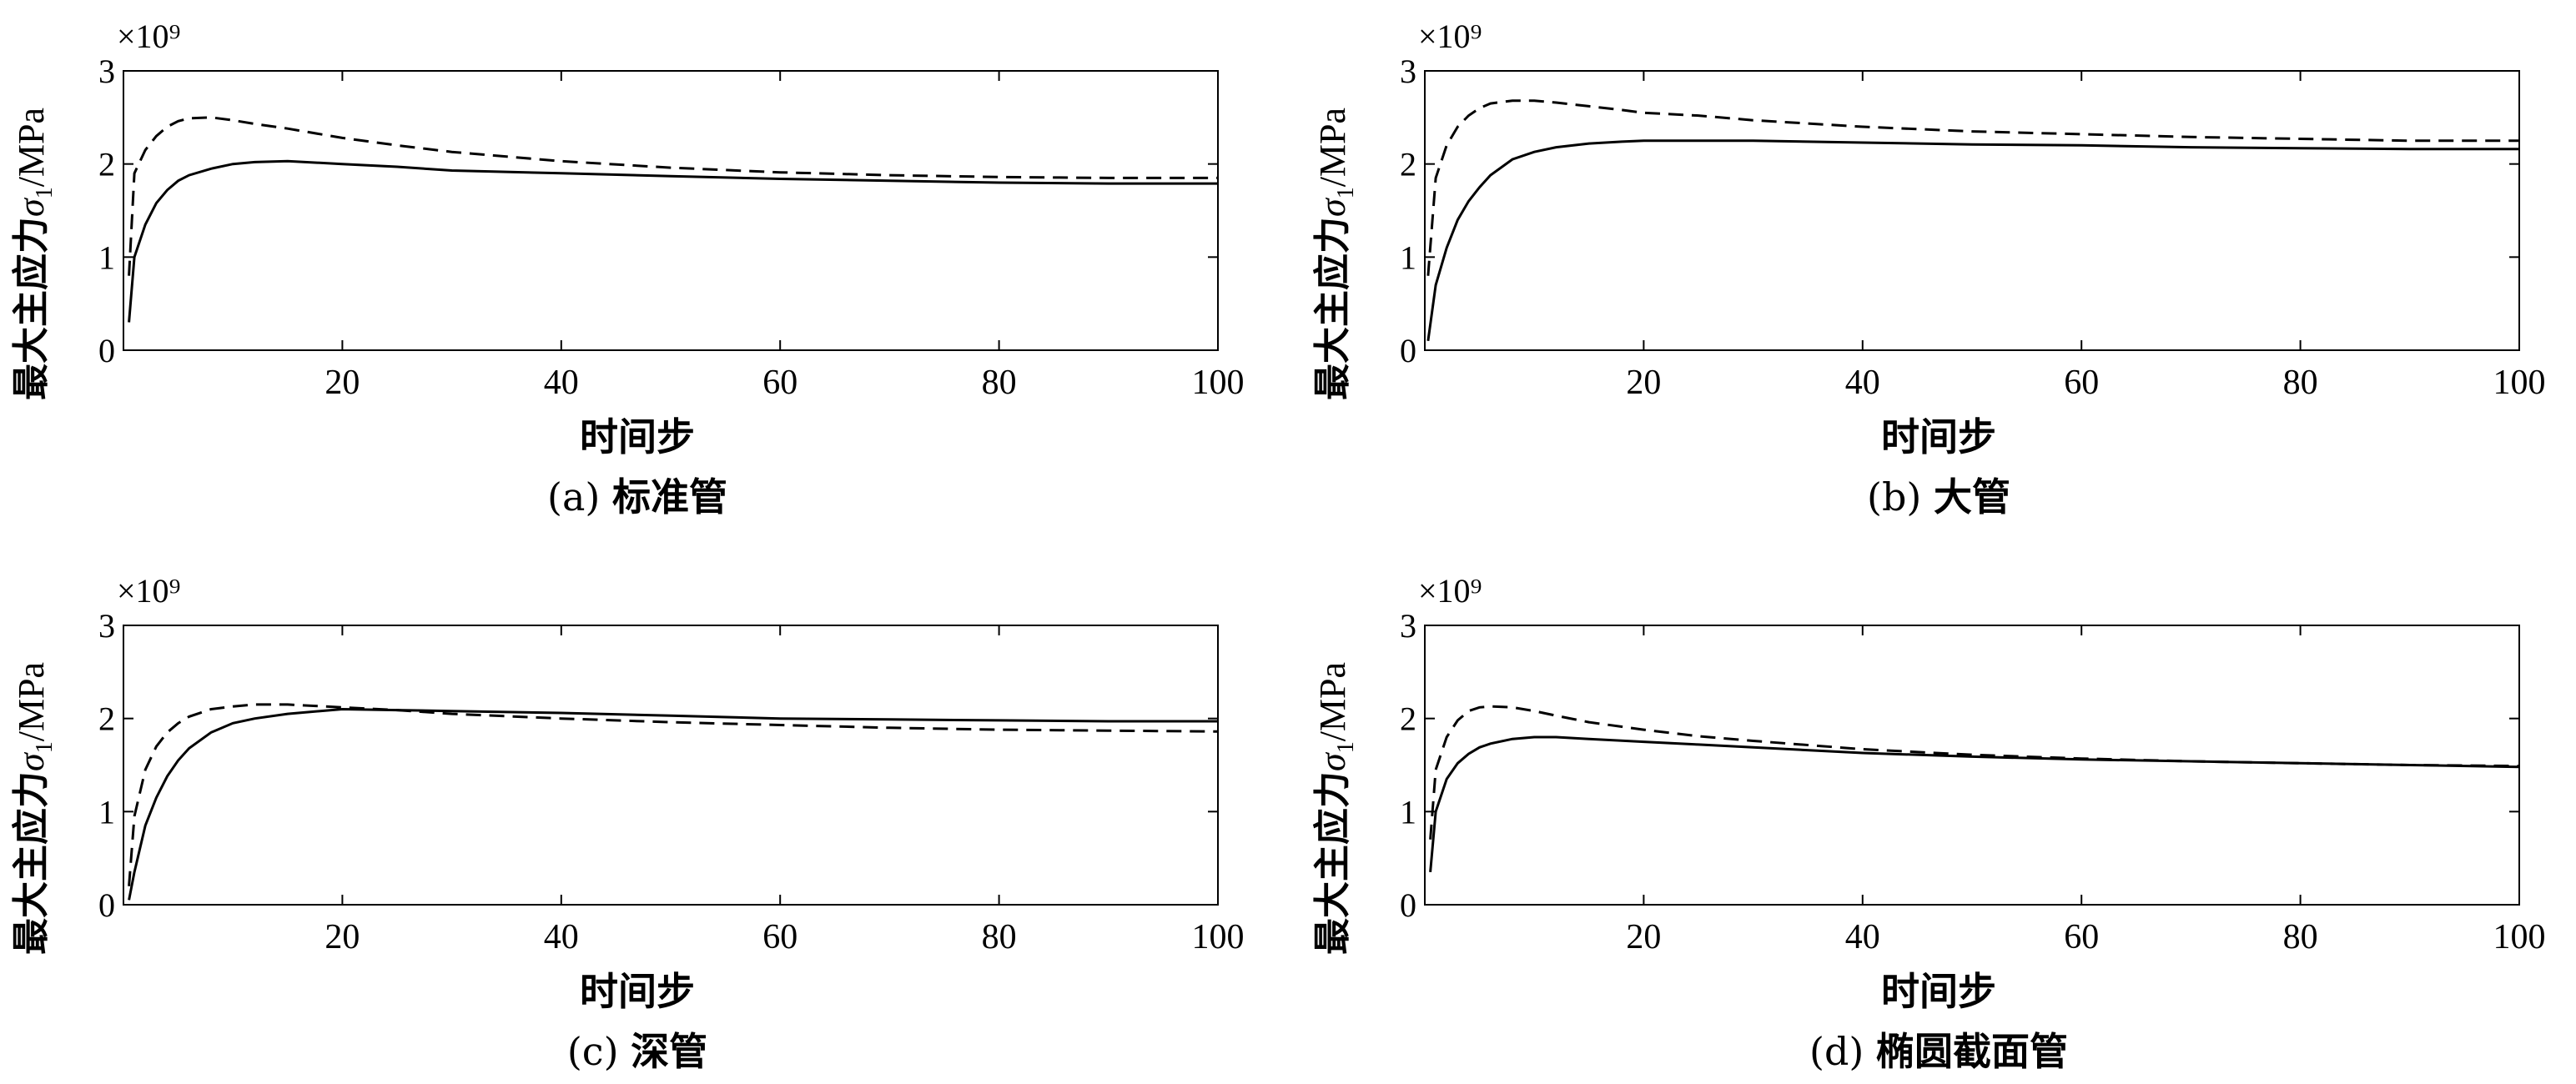  I want to click on panel-caption: (b) 大管, so click(1938, 496).